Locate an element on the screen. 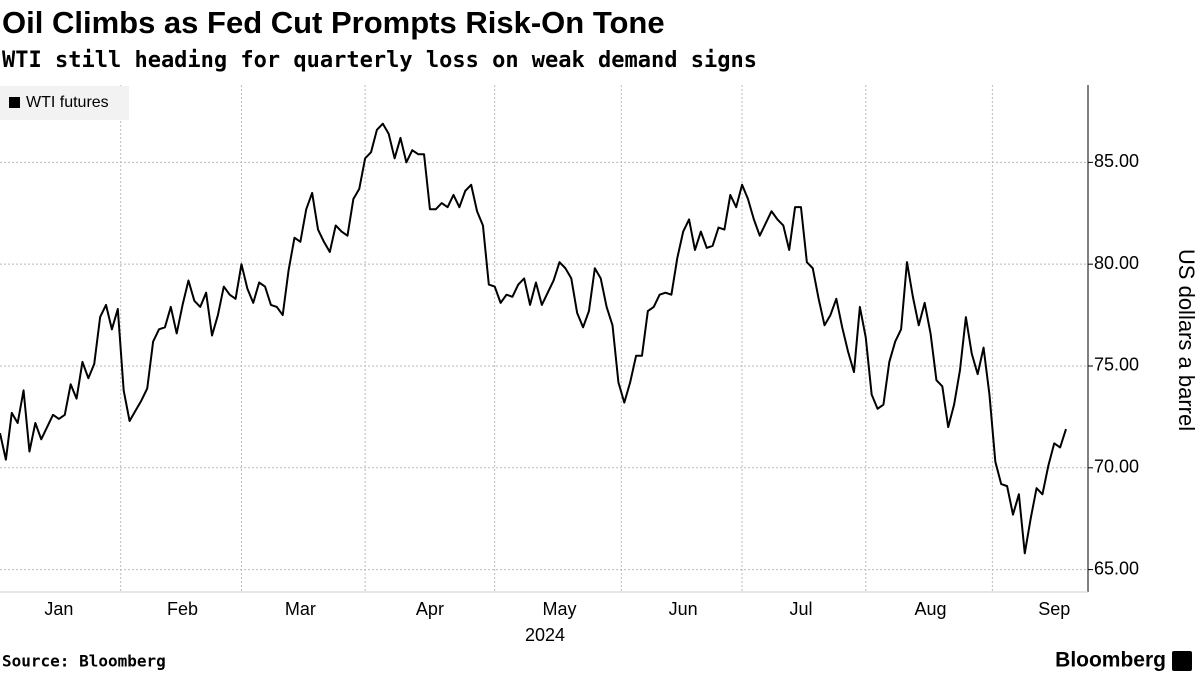  x-tick-label: Feb is located at coordinates (182, 609).